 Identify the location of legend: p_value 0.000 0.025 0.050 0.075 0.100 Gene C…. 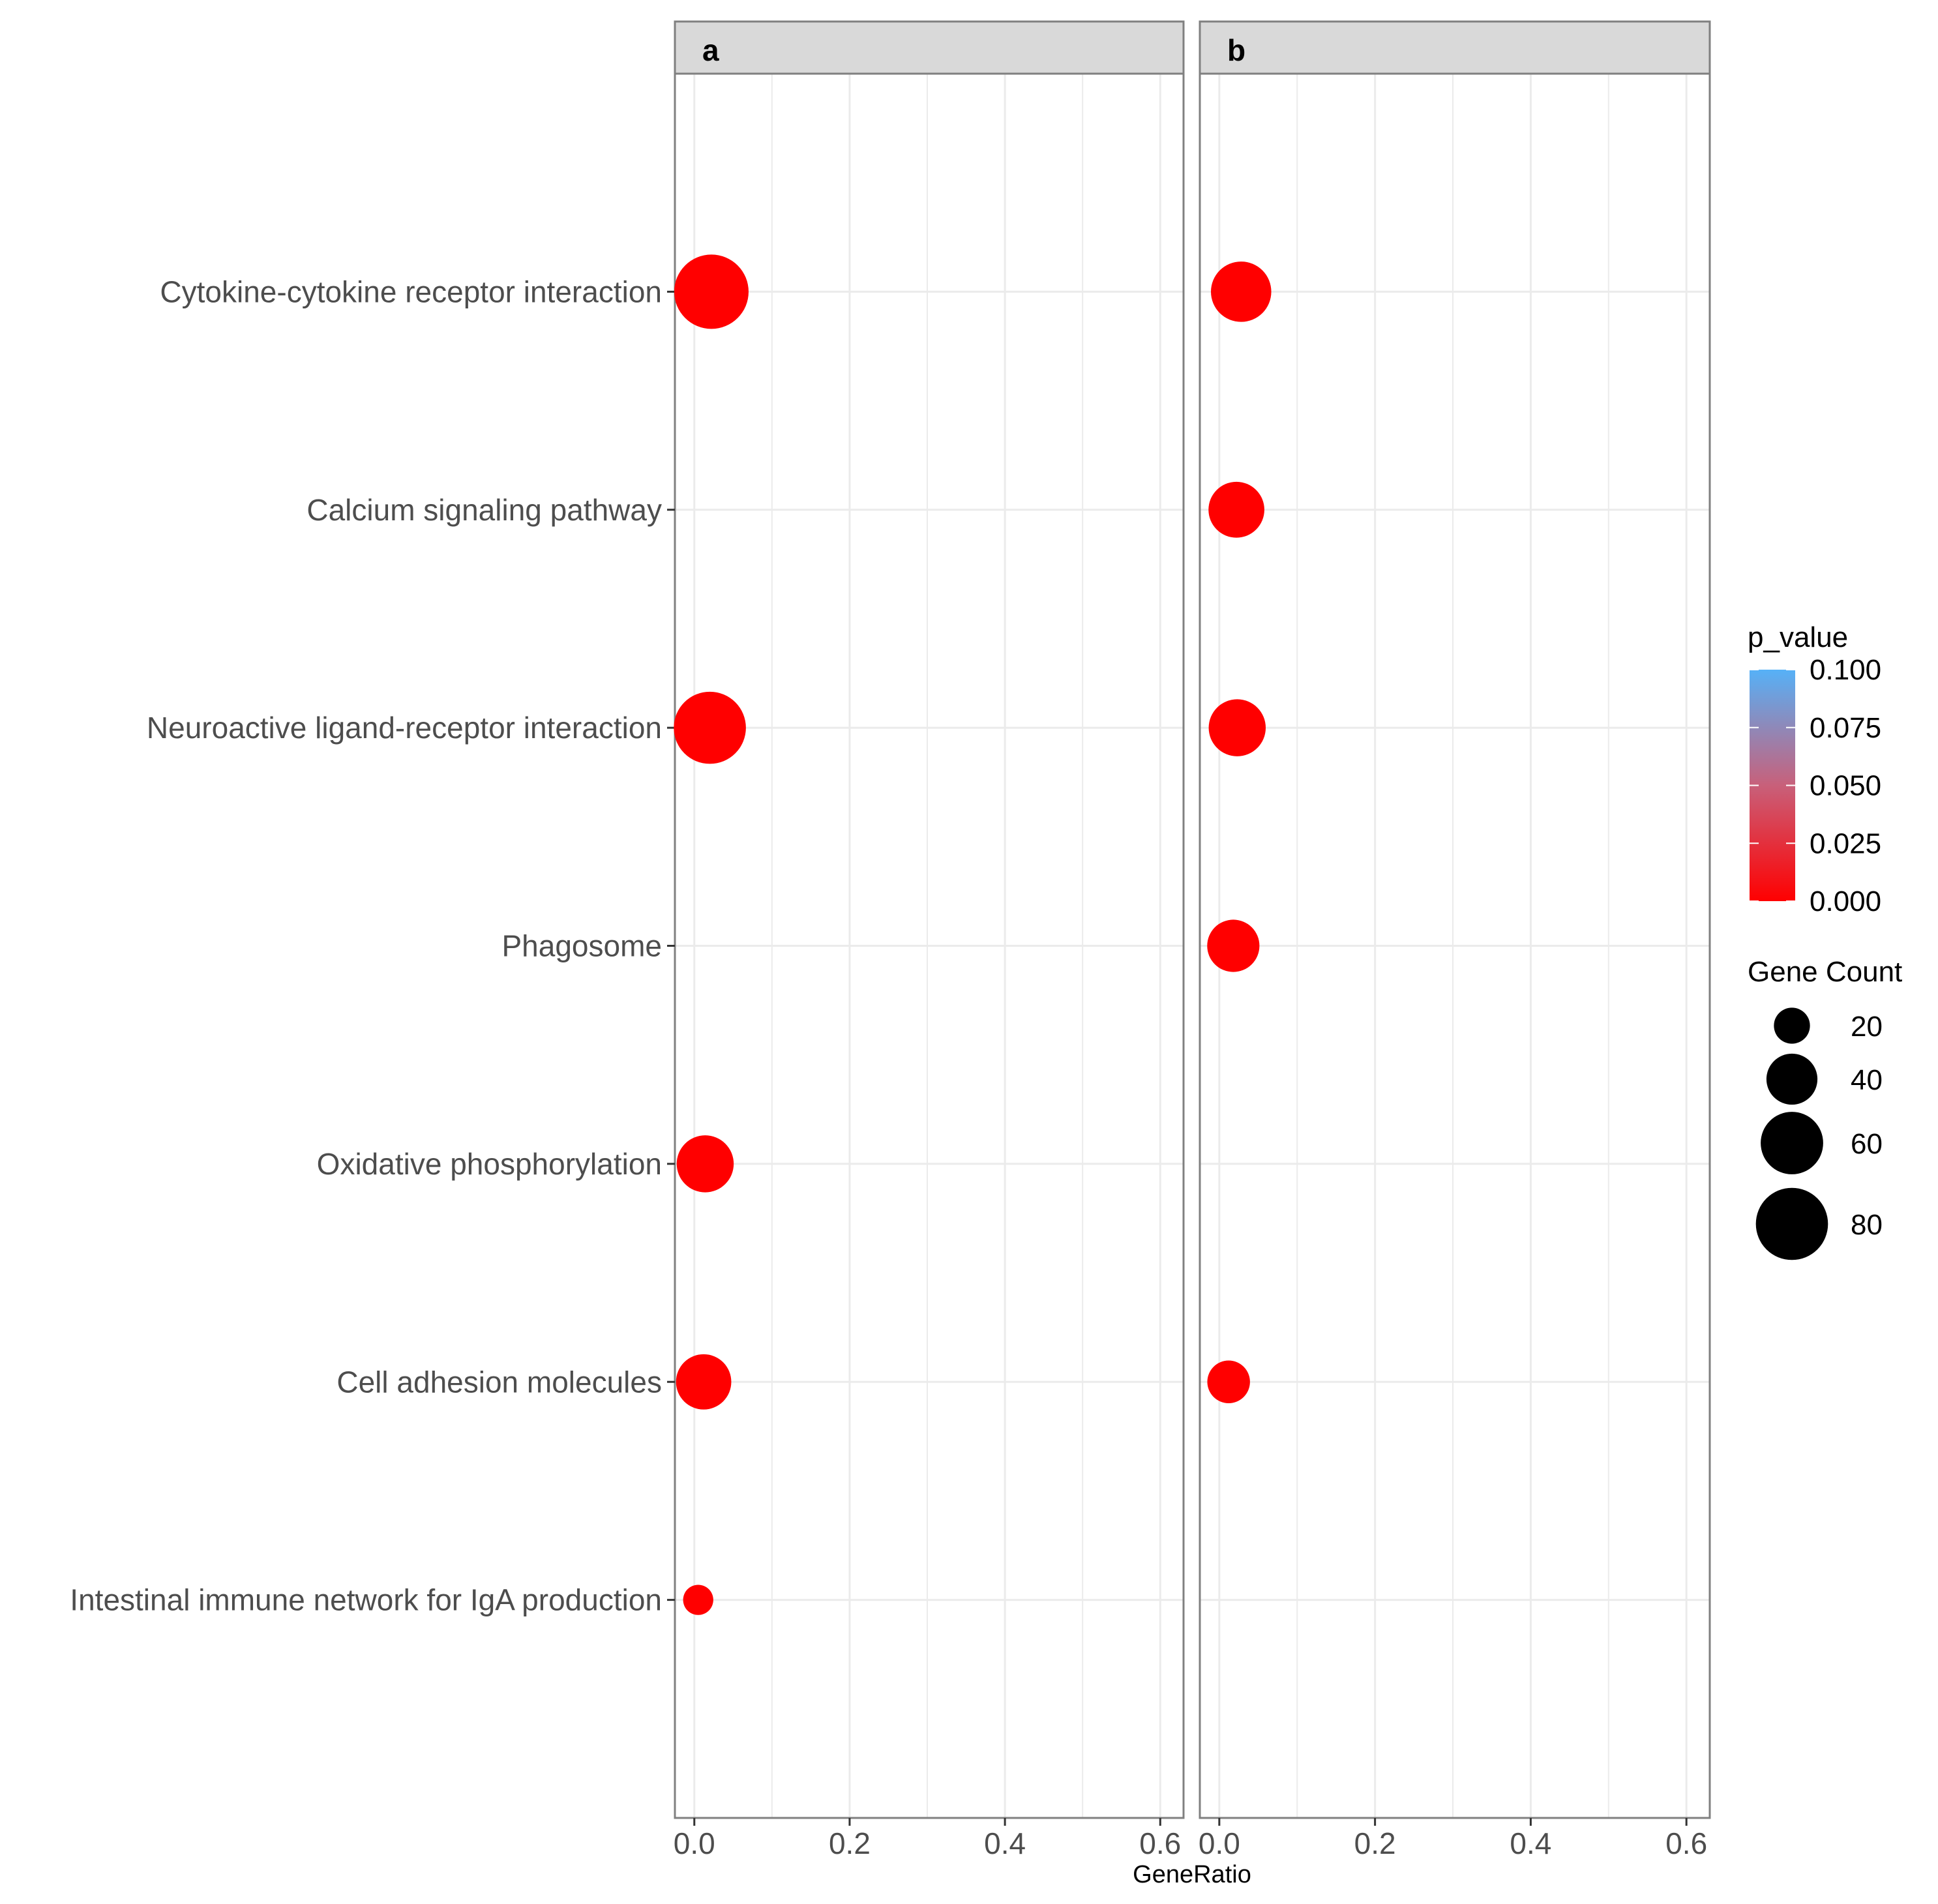
(1825, 940).